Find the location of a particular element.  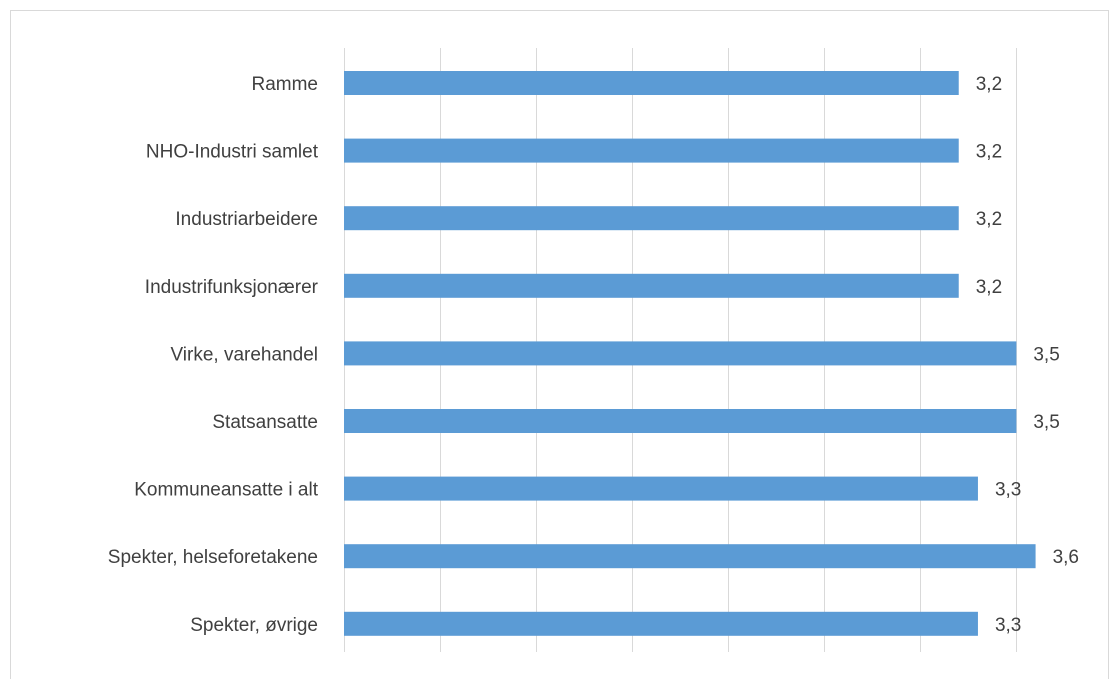

category-label-3: Industrifunksjonærer is located at coordinates (232, 287).